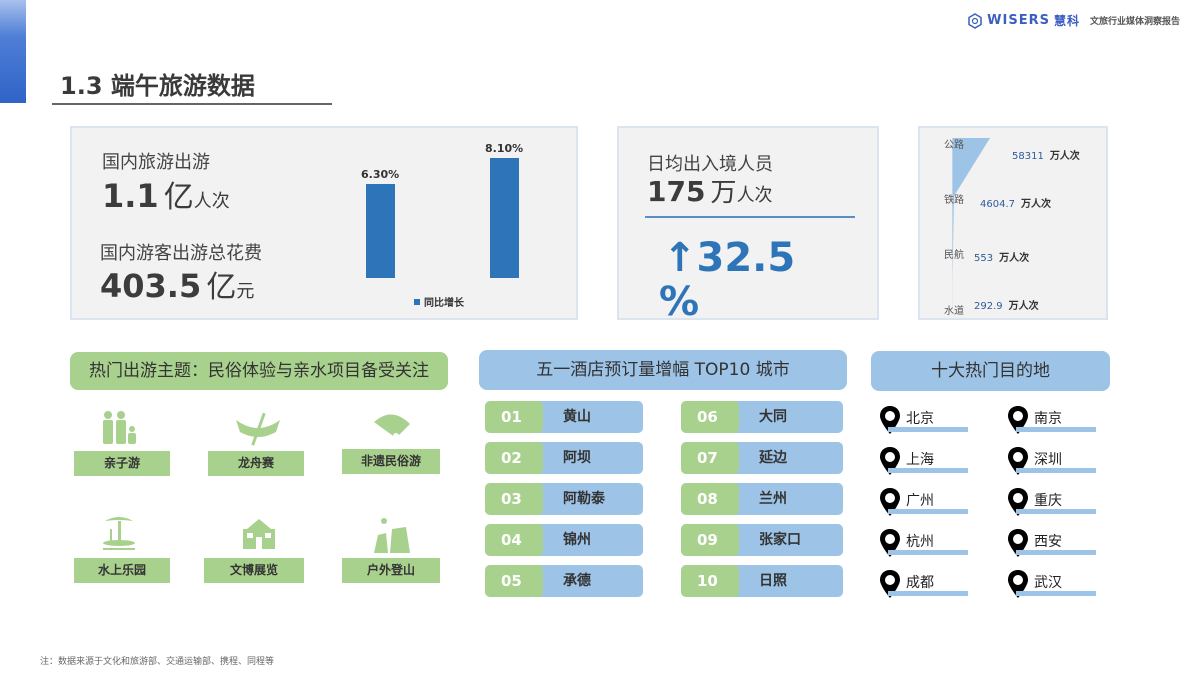 This screenshot has height=673, width=1200. What do you see at coordinates (710, 417) in the screenshot?
I see `rank-number: 06` at bounding box center [710, 417].